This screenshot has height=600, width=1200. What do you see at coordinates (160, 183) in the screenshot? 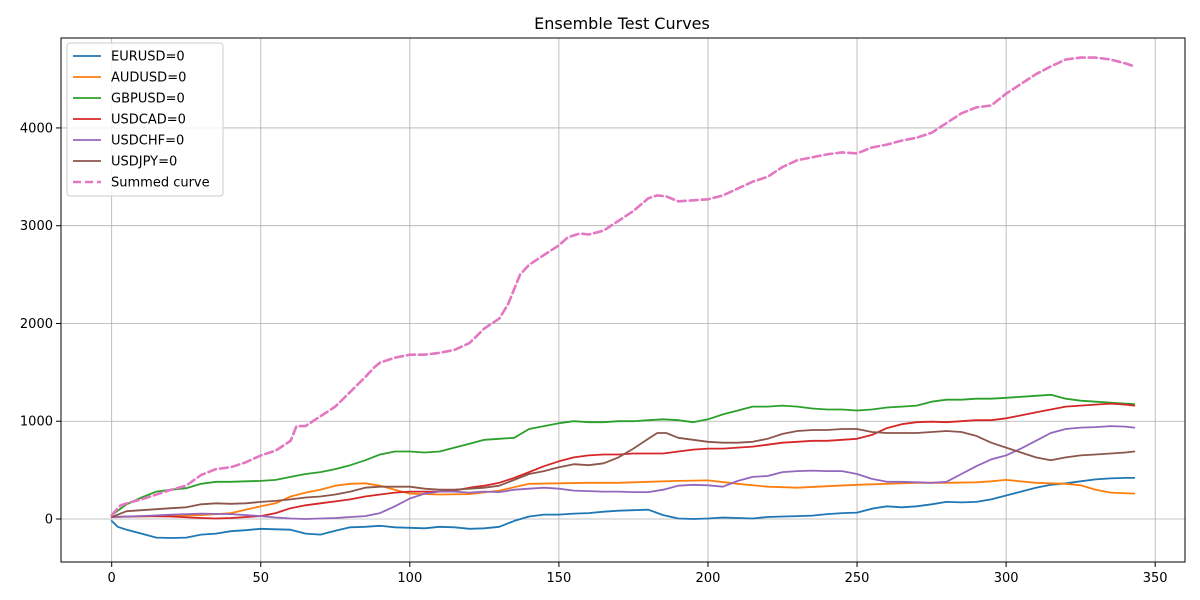
I see `legend-label: Summed curve` at bounding box center [160, 183].